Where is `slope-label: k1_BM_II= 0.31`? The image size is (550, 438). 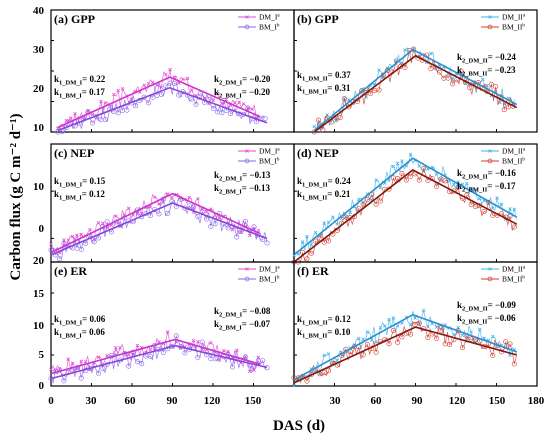 slope-label: k1_BM_II= 0.31 is located at coordinates (324, 89).